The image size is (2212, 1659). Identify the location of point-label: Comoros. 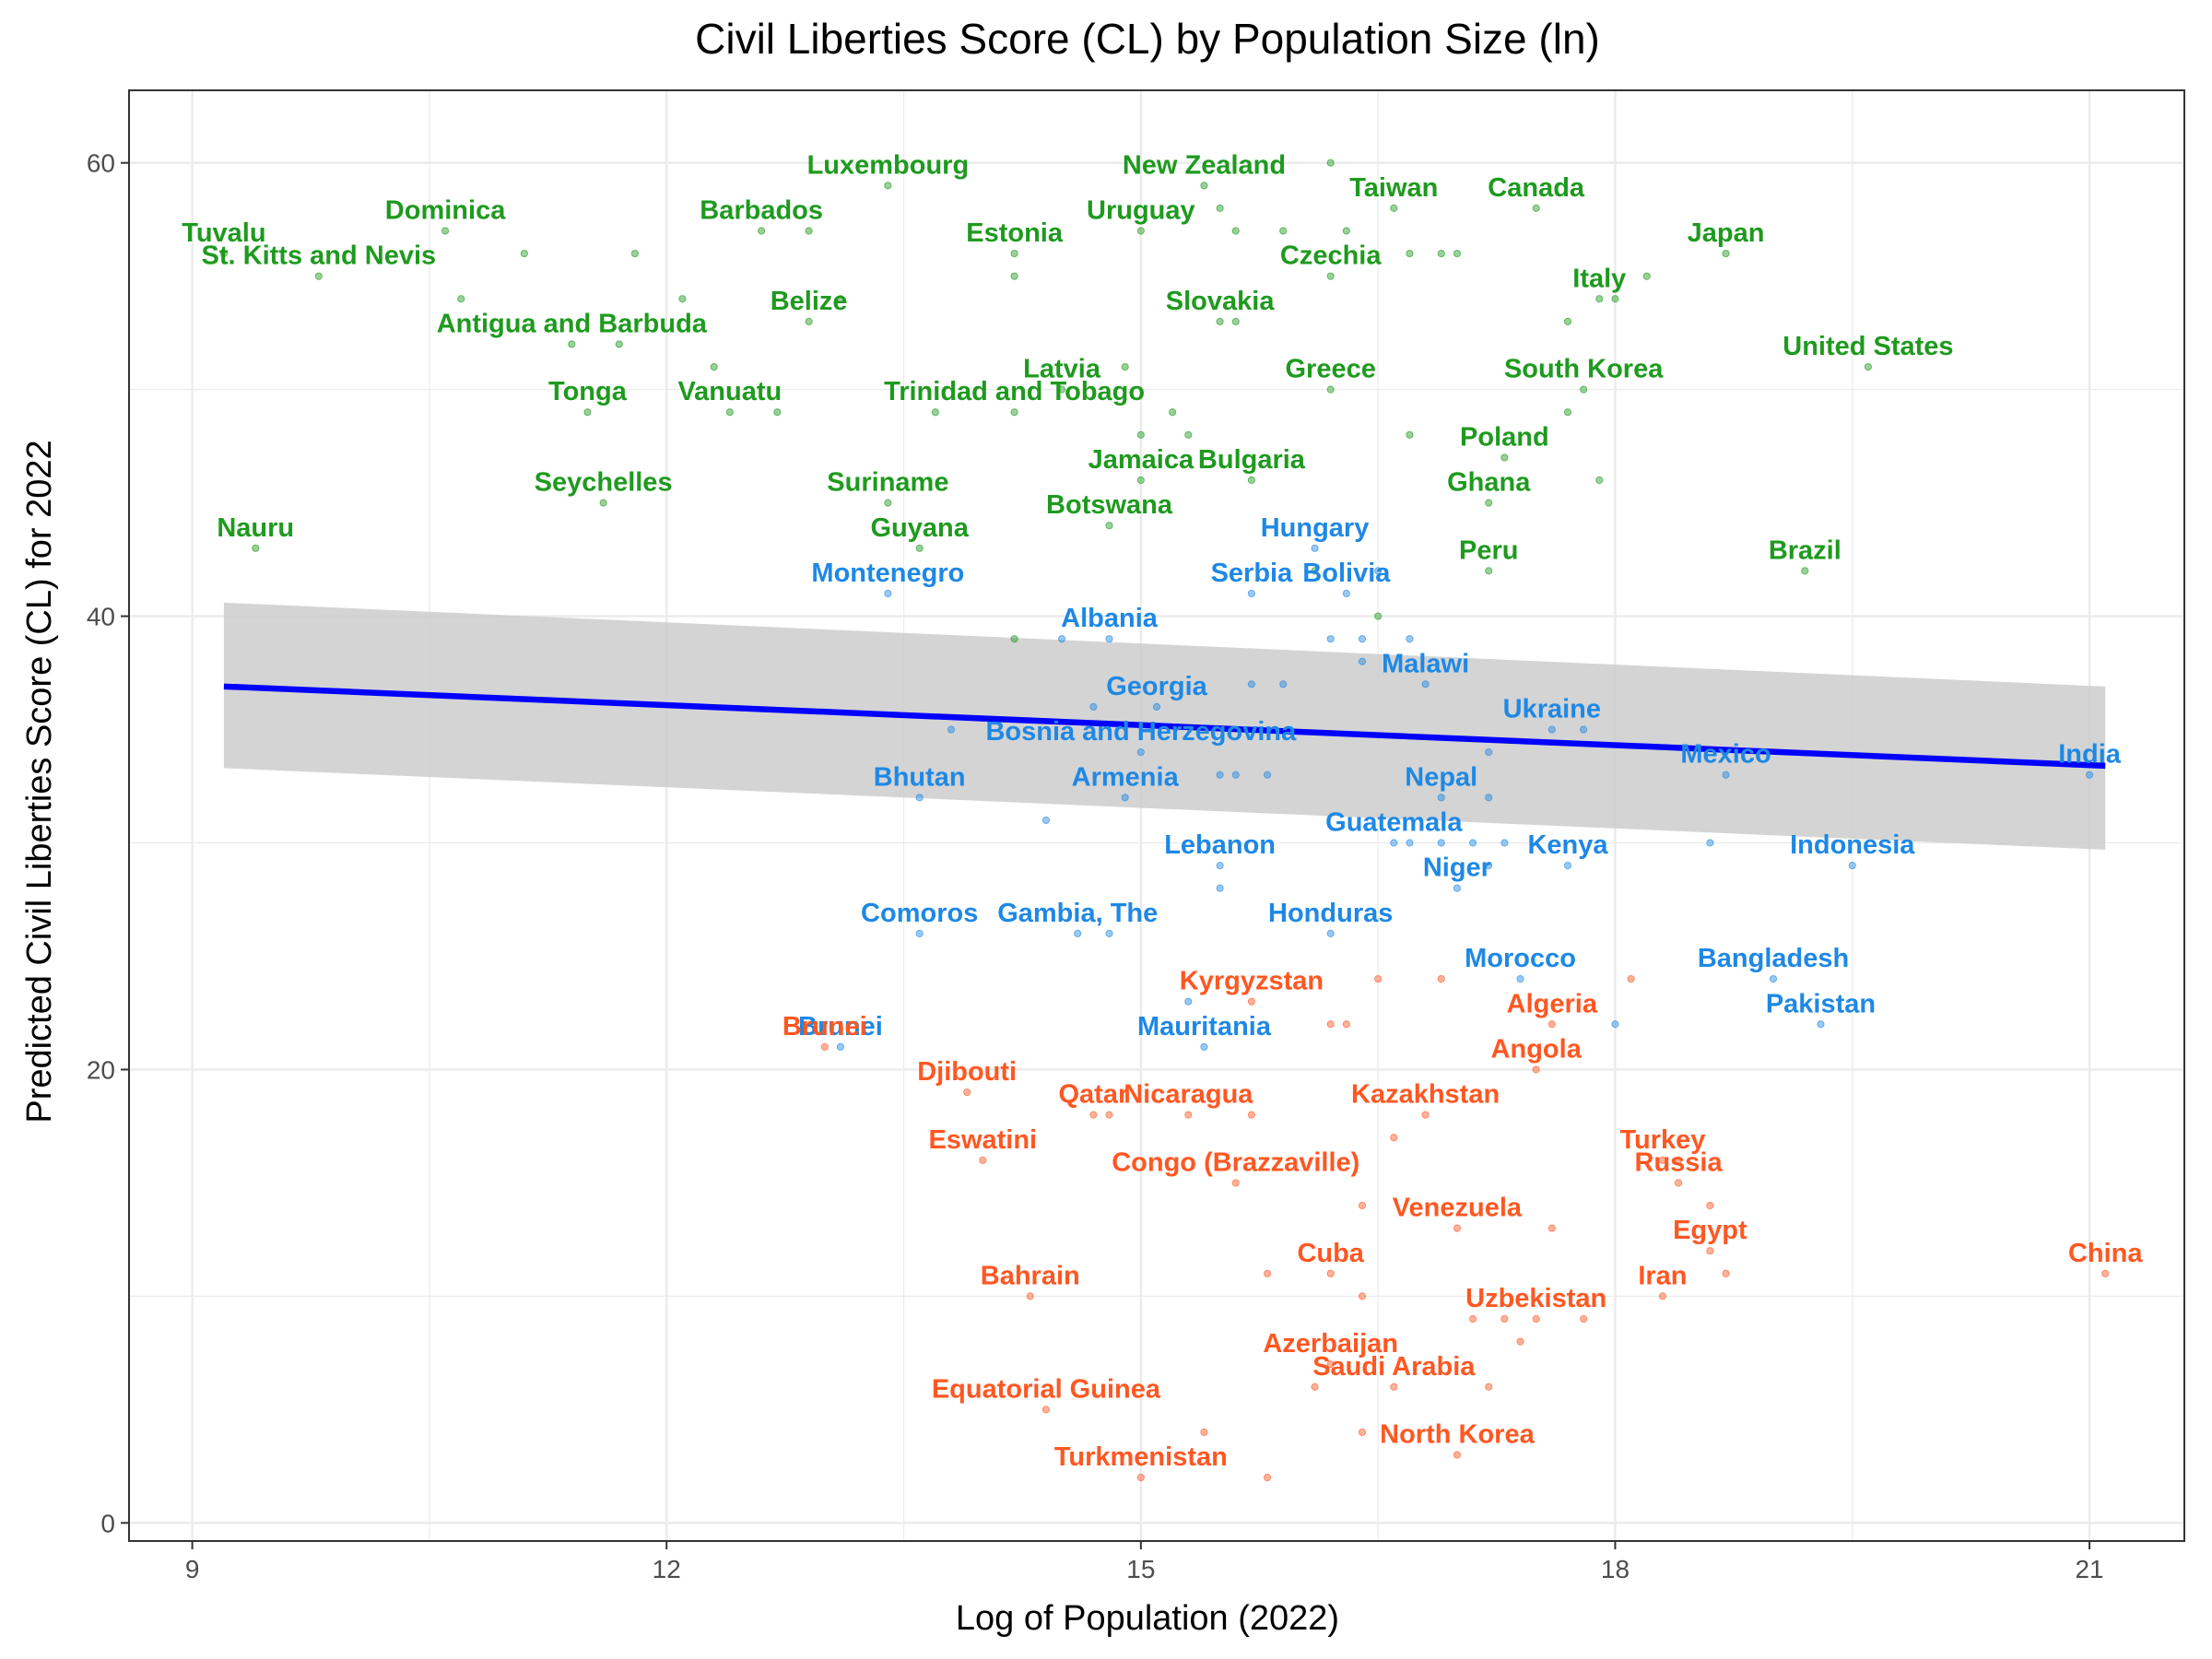
(919, 913).